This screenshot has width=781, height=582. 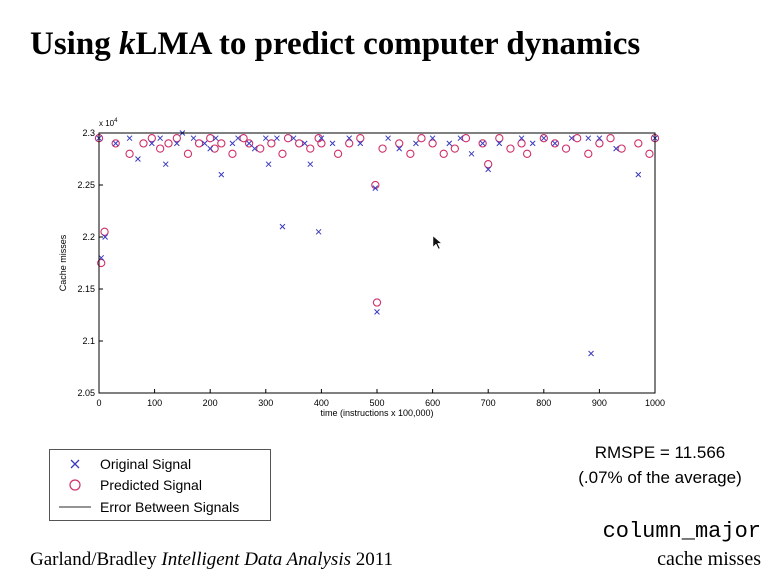 What do you see at coordinates (210, 403) in the screenshot?
I see `x-tick-label: 200` at bounding box center [210, 403].